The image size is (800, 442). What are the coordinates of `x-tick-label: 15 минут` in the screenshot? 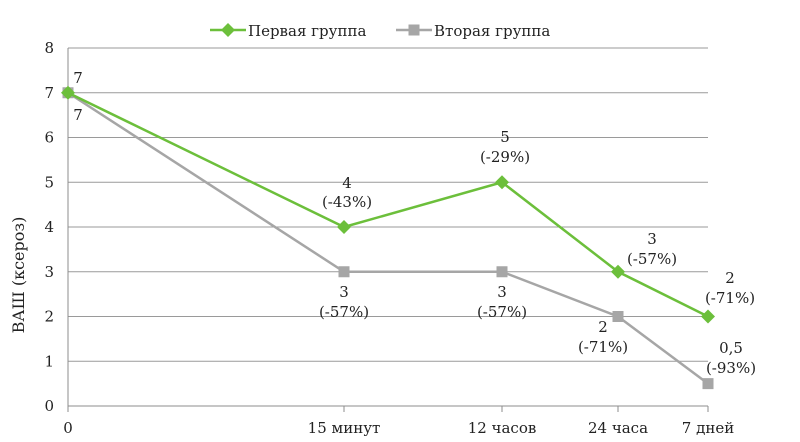 It's located at (344, 428).